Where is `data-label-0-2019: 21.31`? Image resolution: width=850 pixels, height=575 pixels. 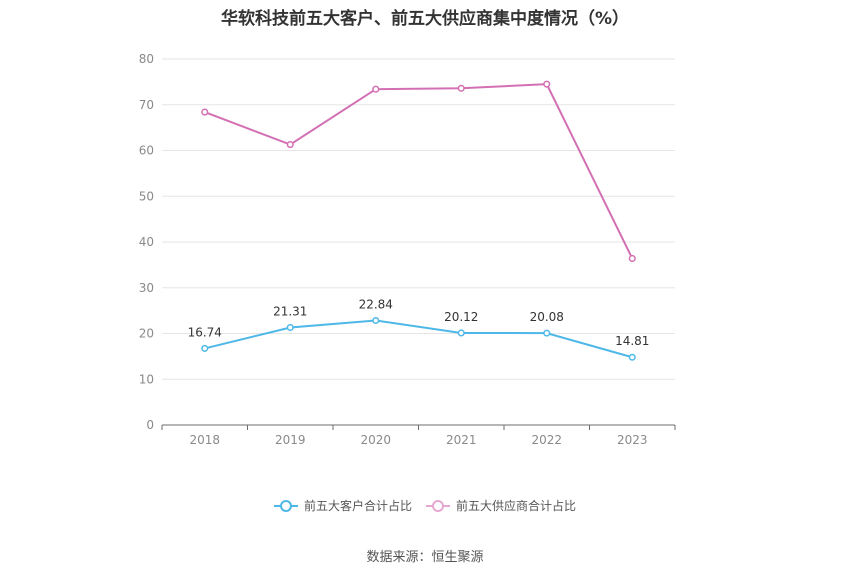
data-label-0-2019: 21.31 is located at coordinates (290, 312).